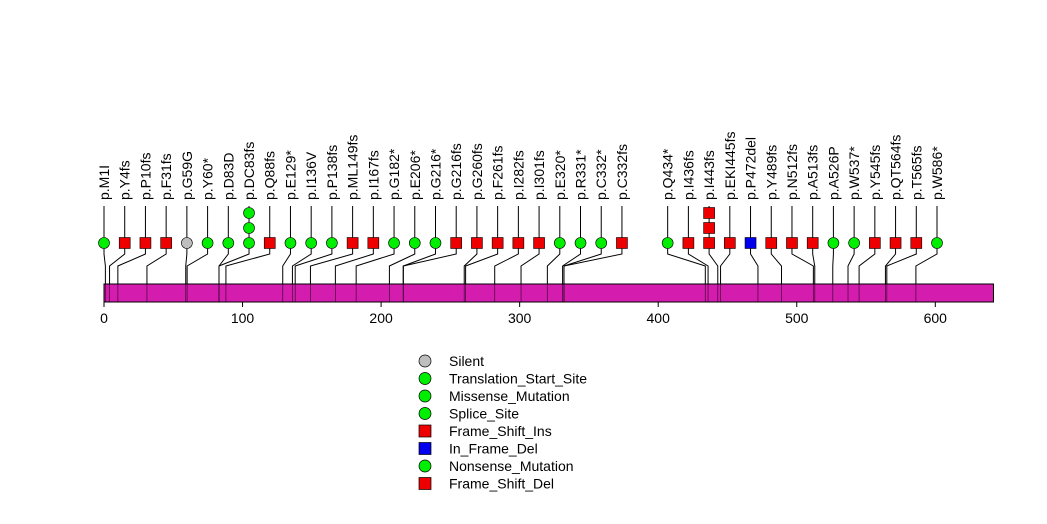 This screenshot has width=1047, height=524. Describe the element at coordinates (484, 414) in the screenshot. I see `legend-label: Splice_Site` at that location.